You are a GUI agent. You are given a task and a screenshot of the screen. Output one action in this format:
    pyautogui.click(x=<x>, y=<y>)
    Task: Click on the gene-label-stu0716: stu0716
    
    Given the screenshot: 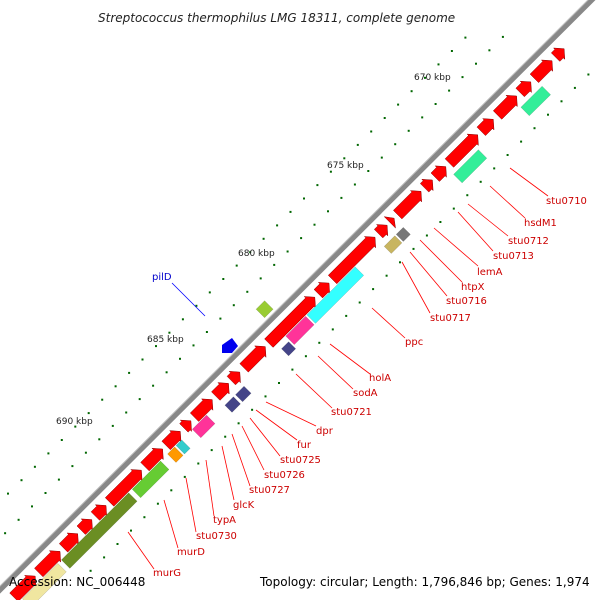 What is the action you would take?
    pyautogui.click(x=466, y=301)
    